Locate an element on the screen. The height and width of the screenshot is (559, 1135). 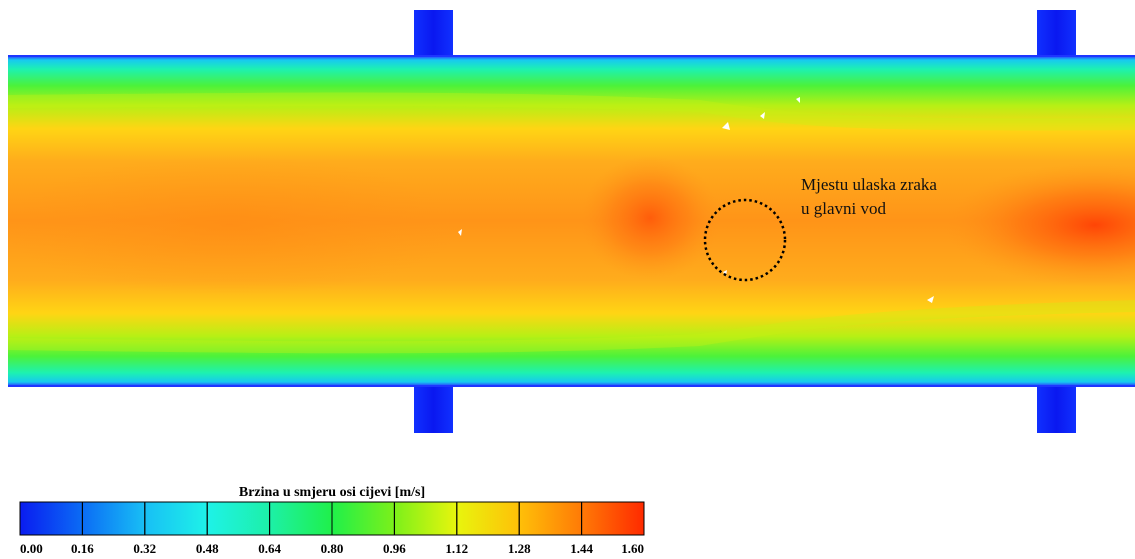
shear-band-top is located at coordinates (571, 111).